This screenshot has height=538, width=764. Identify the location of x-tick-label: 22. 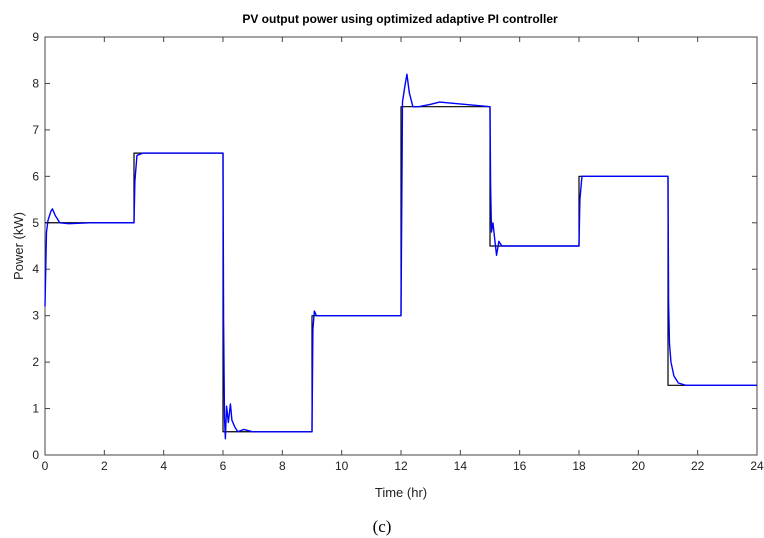
(698, 466).